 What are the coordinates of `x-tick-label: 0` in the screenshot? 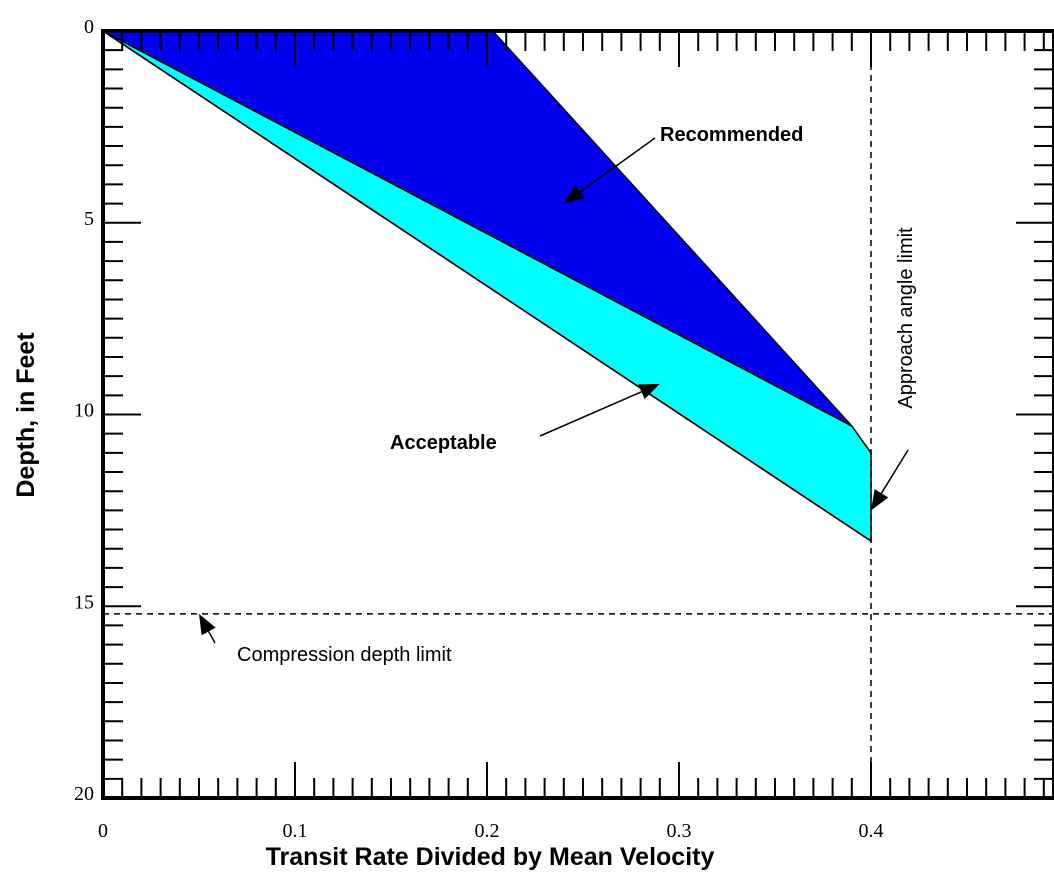 It's located at (103, 831).